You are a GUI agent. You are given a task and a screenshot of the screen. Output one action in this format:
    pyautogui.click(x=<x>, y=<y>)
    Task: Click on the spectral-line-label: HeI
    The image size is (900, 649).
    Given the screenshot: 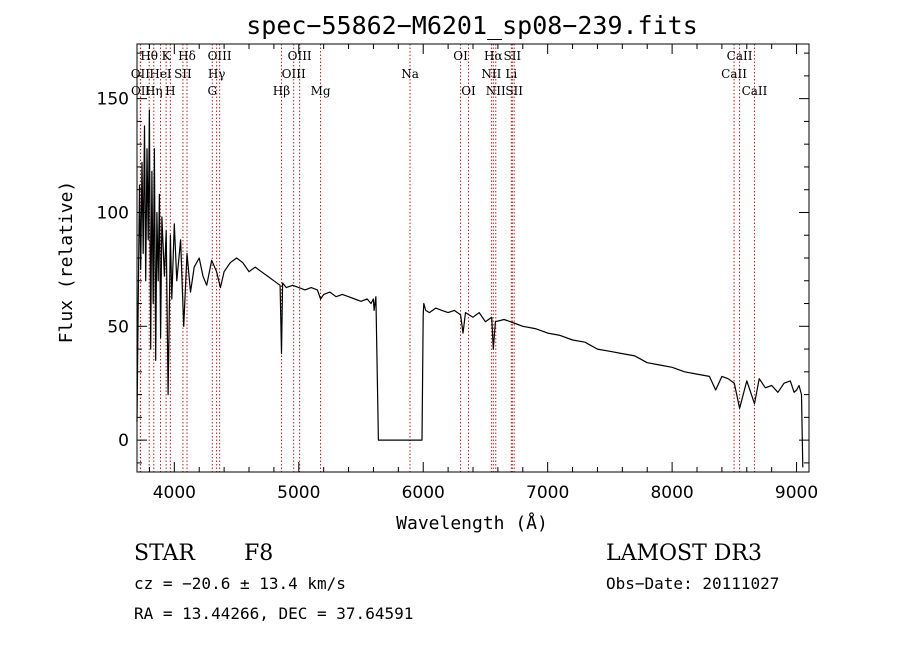 What is the action you would take?
    pyautogui.click(x=160, y=74)
    